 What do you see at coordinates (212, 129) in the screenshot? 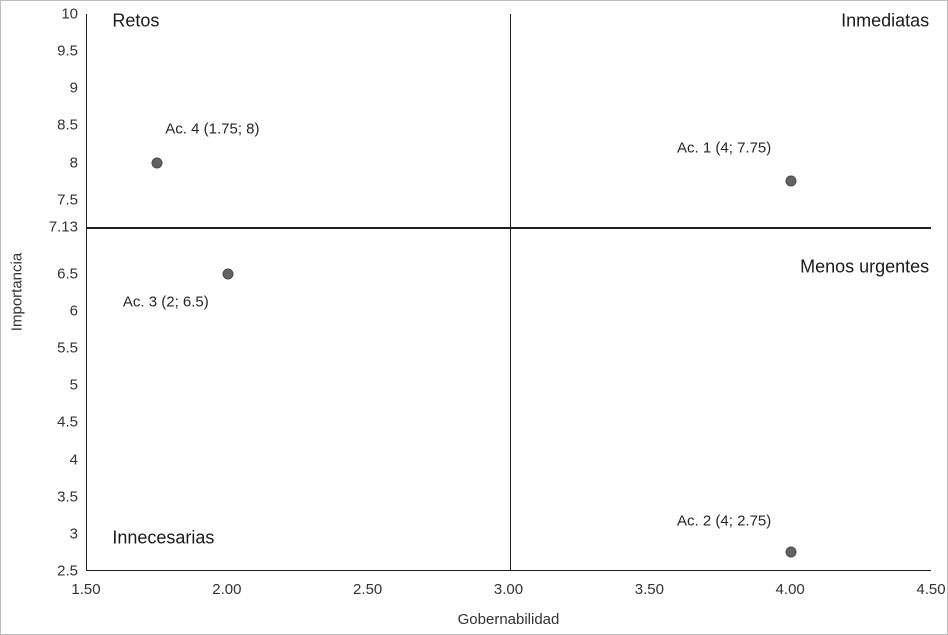
I see `data-point-label: Ac. 4 (1.75; 8)` at bounding box center [212, 129].